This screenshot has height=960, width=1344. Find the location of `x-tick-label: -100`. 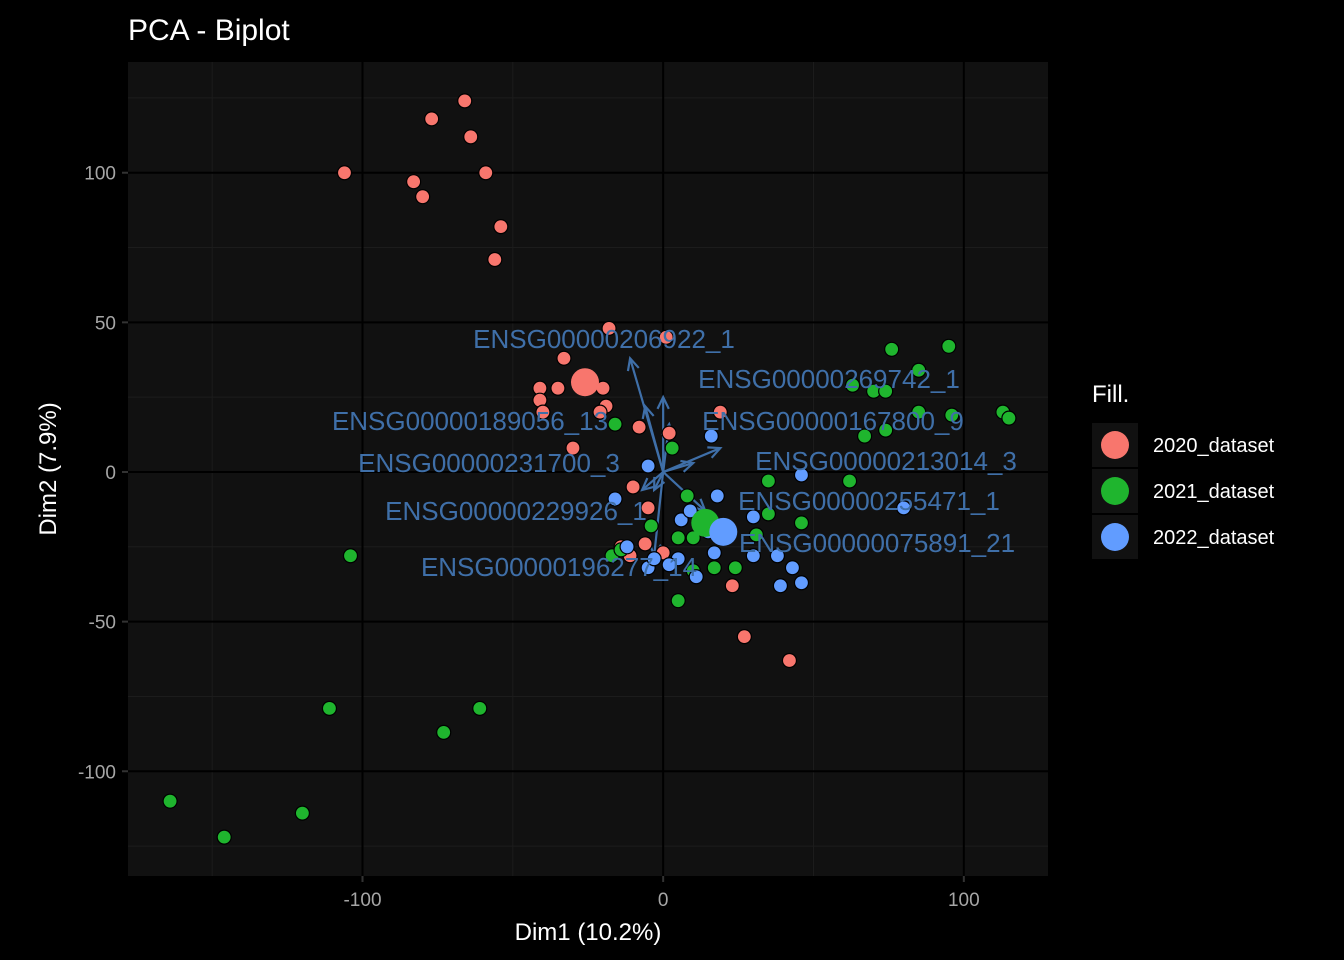

x-tick-label: -100 is located at coordinates (362, 900).